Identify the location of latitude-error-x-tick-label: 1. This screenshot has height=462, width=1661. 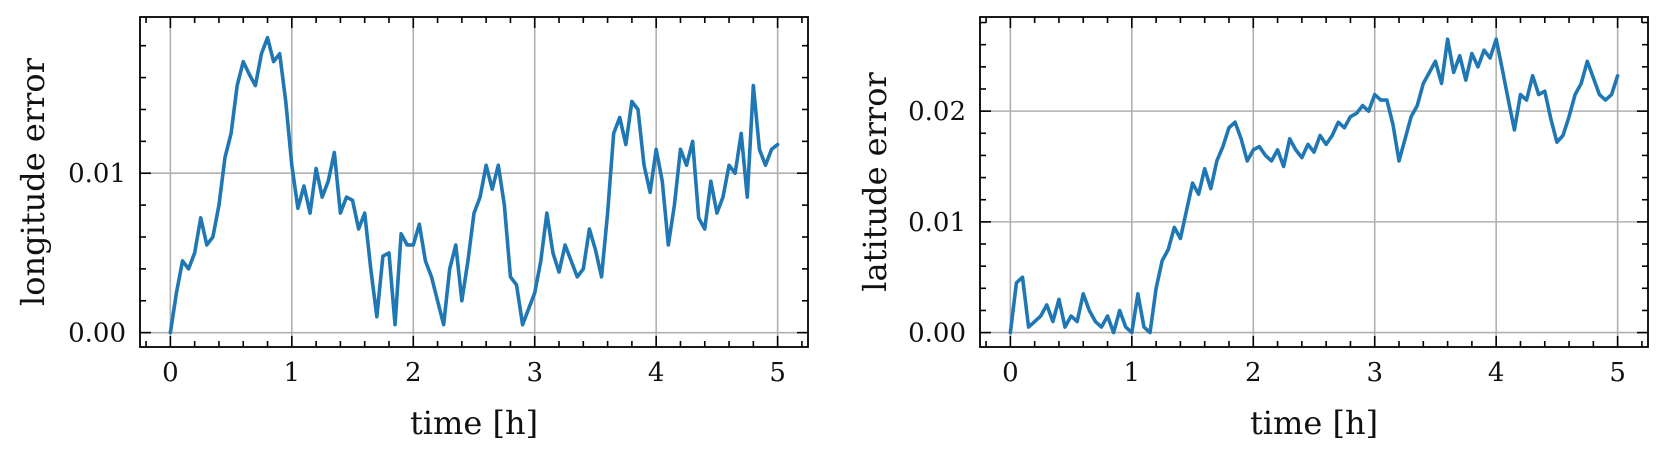
(1132, 373).